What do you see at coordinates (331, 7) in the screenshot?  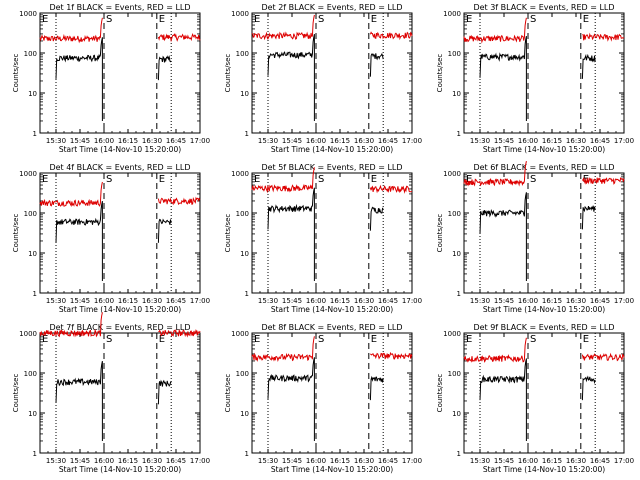 I see `plot-title: Det 2f BLACK = Events, RED = LLD` at bounding box center [331, 7].